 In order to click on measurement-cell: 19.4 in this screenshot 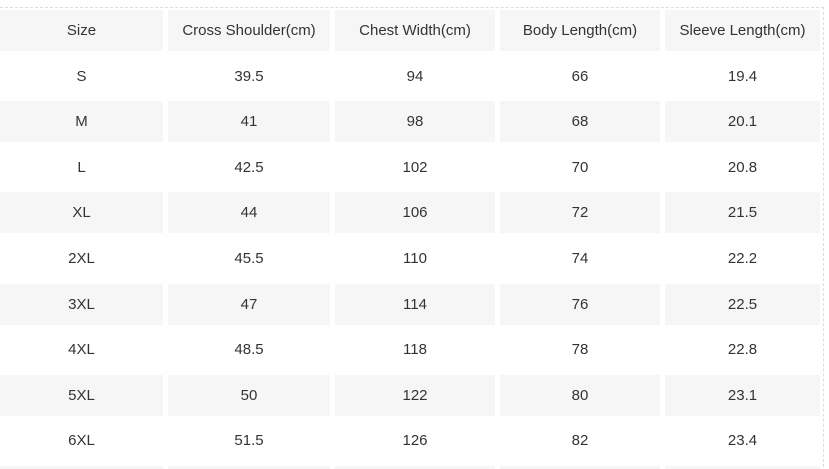, I will do `click(742, 76)`.